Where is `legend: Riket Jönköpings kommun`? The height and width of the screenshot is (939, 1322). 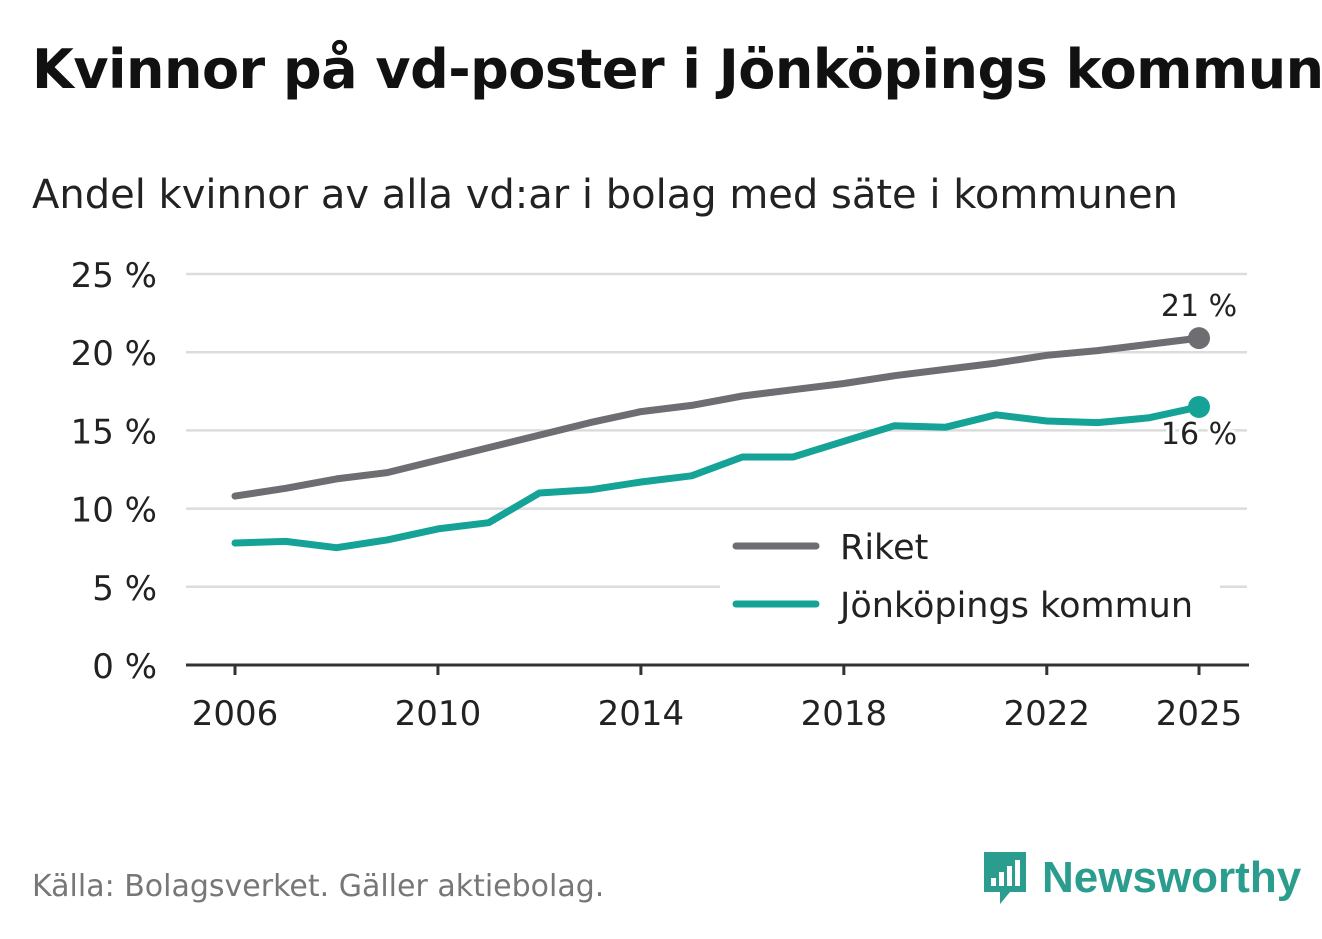
legend: Riket Jönköpings kommun is located at coordinates (970, 578).